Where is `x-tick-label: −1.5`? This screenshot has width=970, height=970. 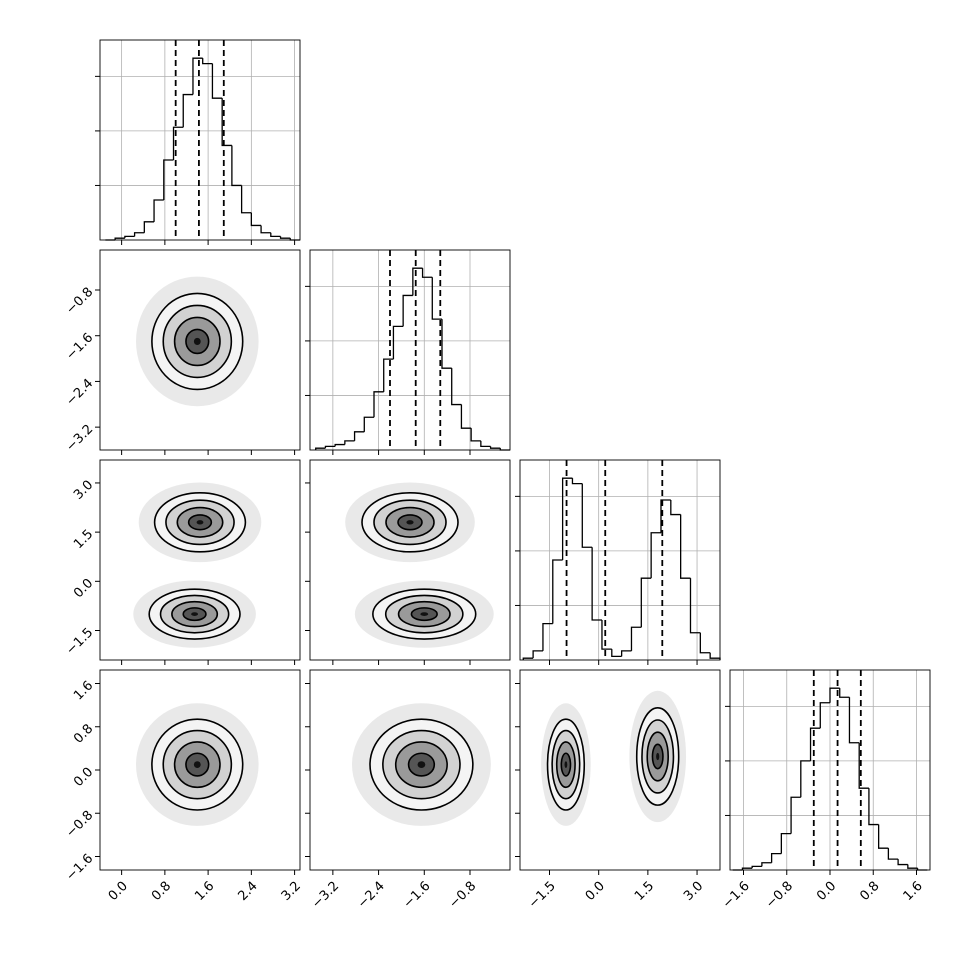 x-tick-label: −1.5 is located at coordinates (542, 895).